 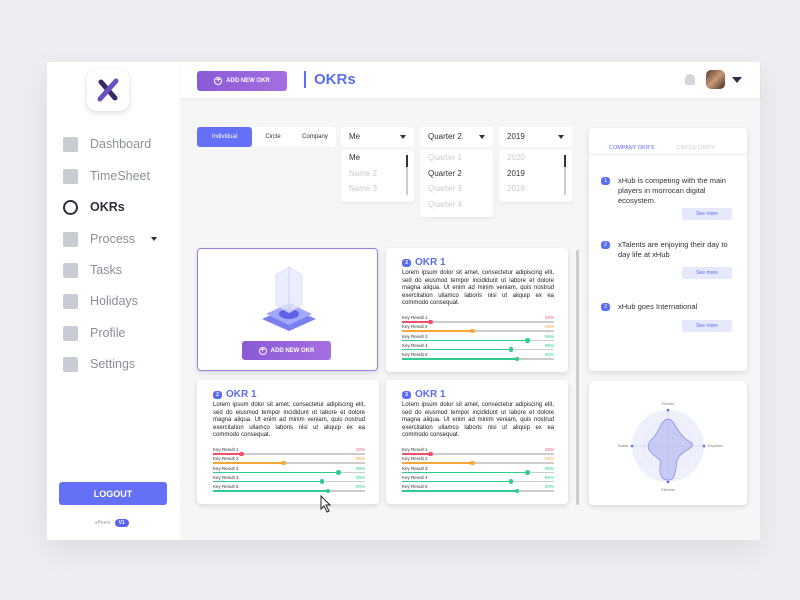 What do you see at coordinates (456, 137) in the screenshot?
I see `quarter-select: Quarter 2` at bounding box center [456, 137].